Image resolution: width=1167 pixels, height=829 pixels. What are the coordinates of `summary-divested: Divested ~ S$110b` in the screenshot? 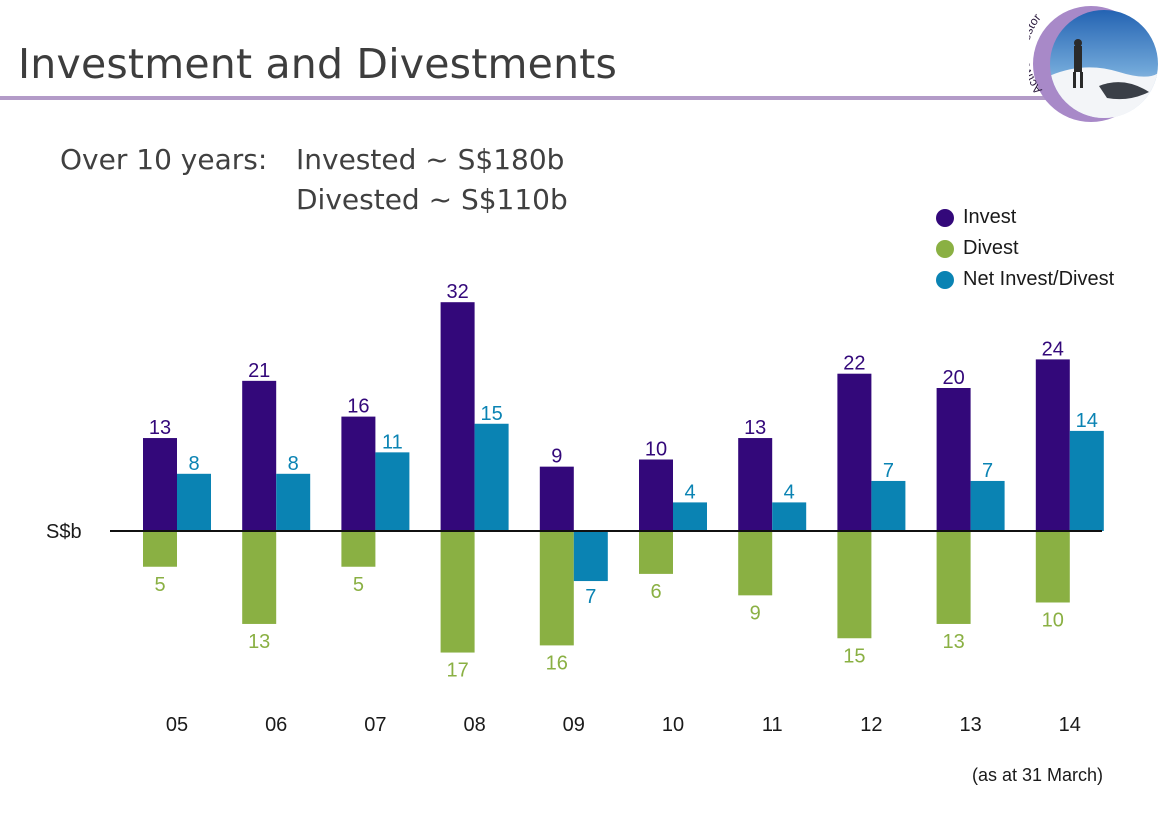 It's located at (432, 199).